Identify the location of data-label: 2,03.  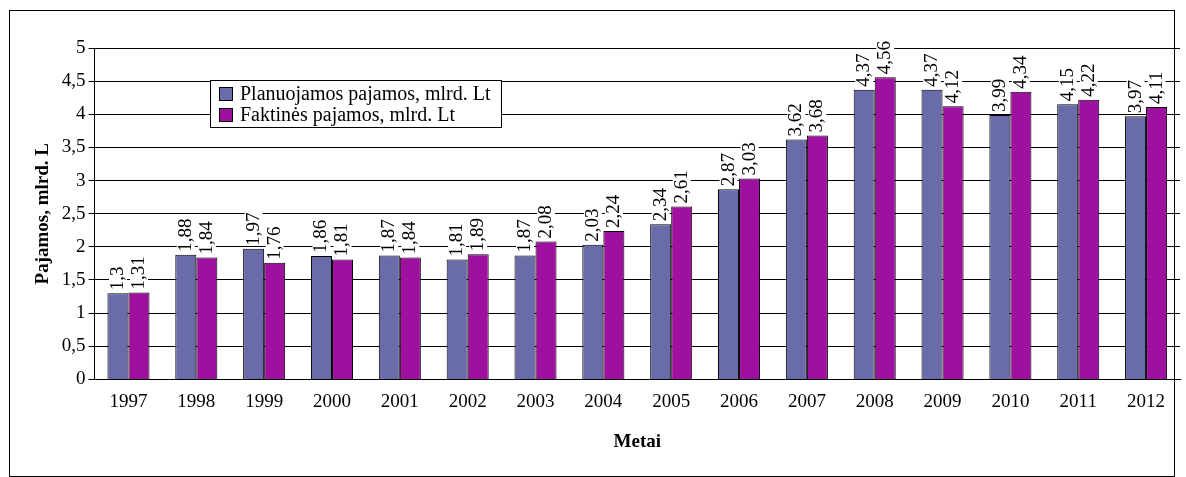
(591, 225).